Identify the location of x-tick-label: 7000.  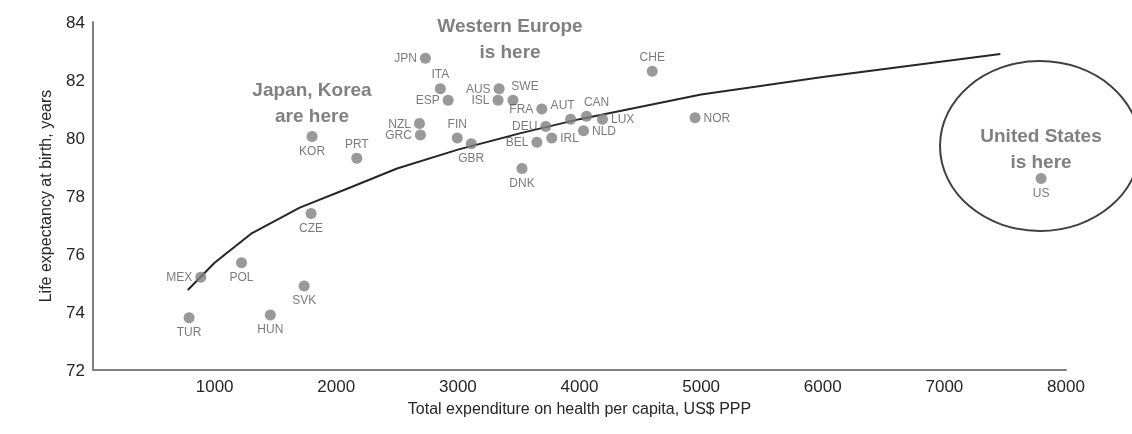
(944, 386).